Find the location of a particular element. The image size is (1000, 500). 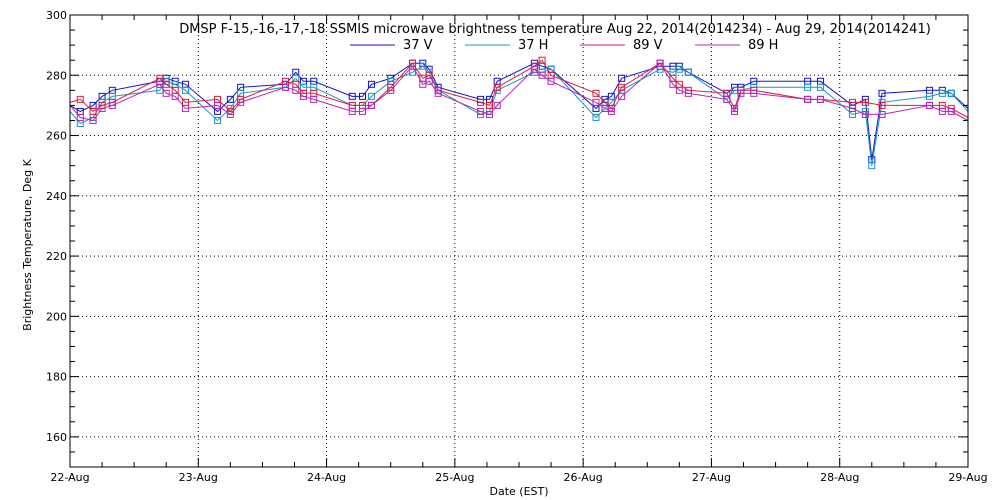

x-tick-label: 28-Aug is located at coordinates (839, 477).